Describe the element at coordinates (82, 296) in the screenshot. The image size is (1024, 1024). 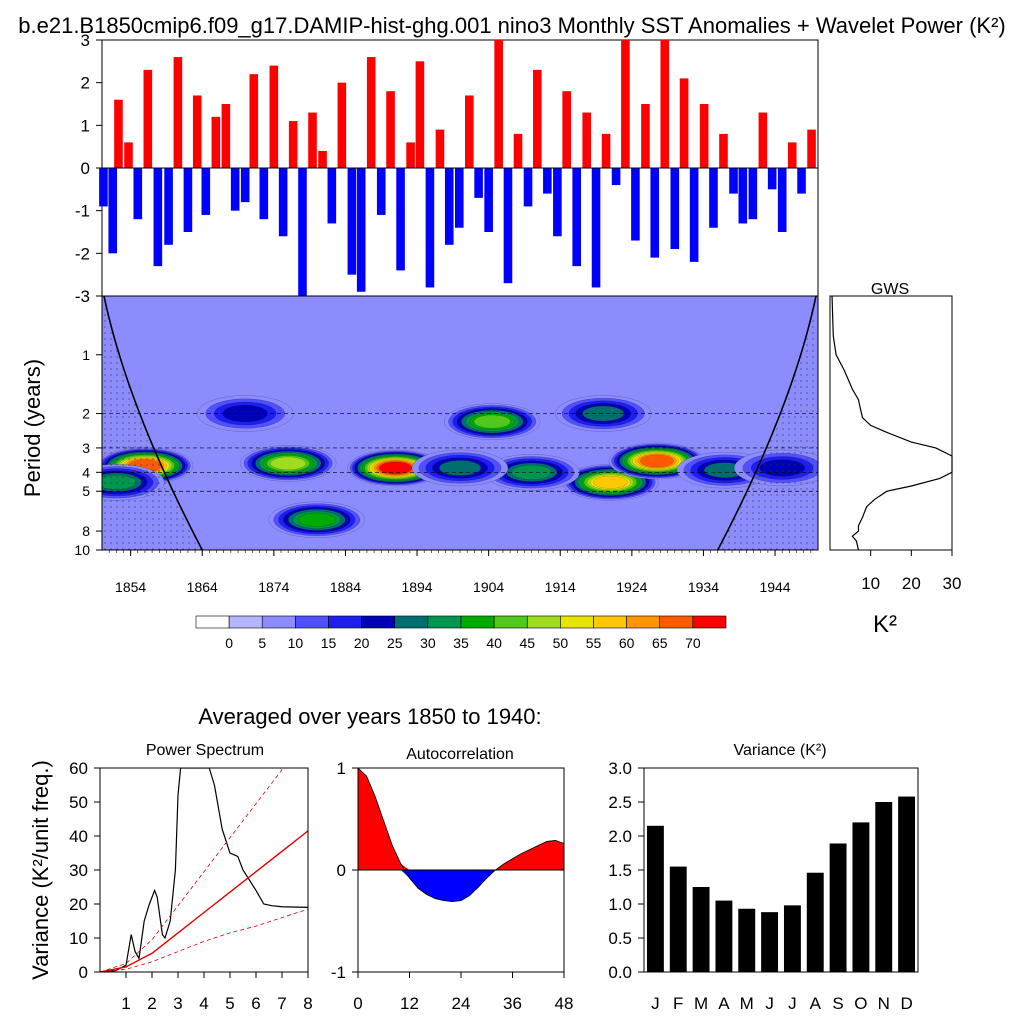
I see `sst-ytick-label: -3` at that location.